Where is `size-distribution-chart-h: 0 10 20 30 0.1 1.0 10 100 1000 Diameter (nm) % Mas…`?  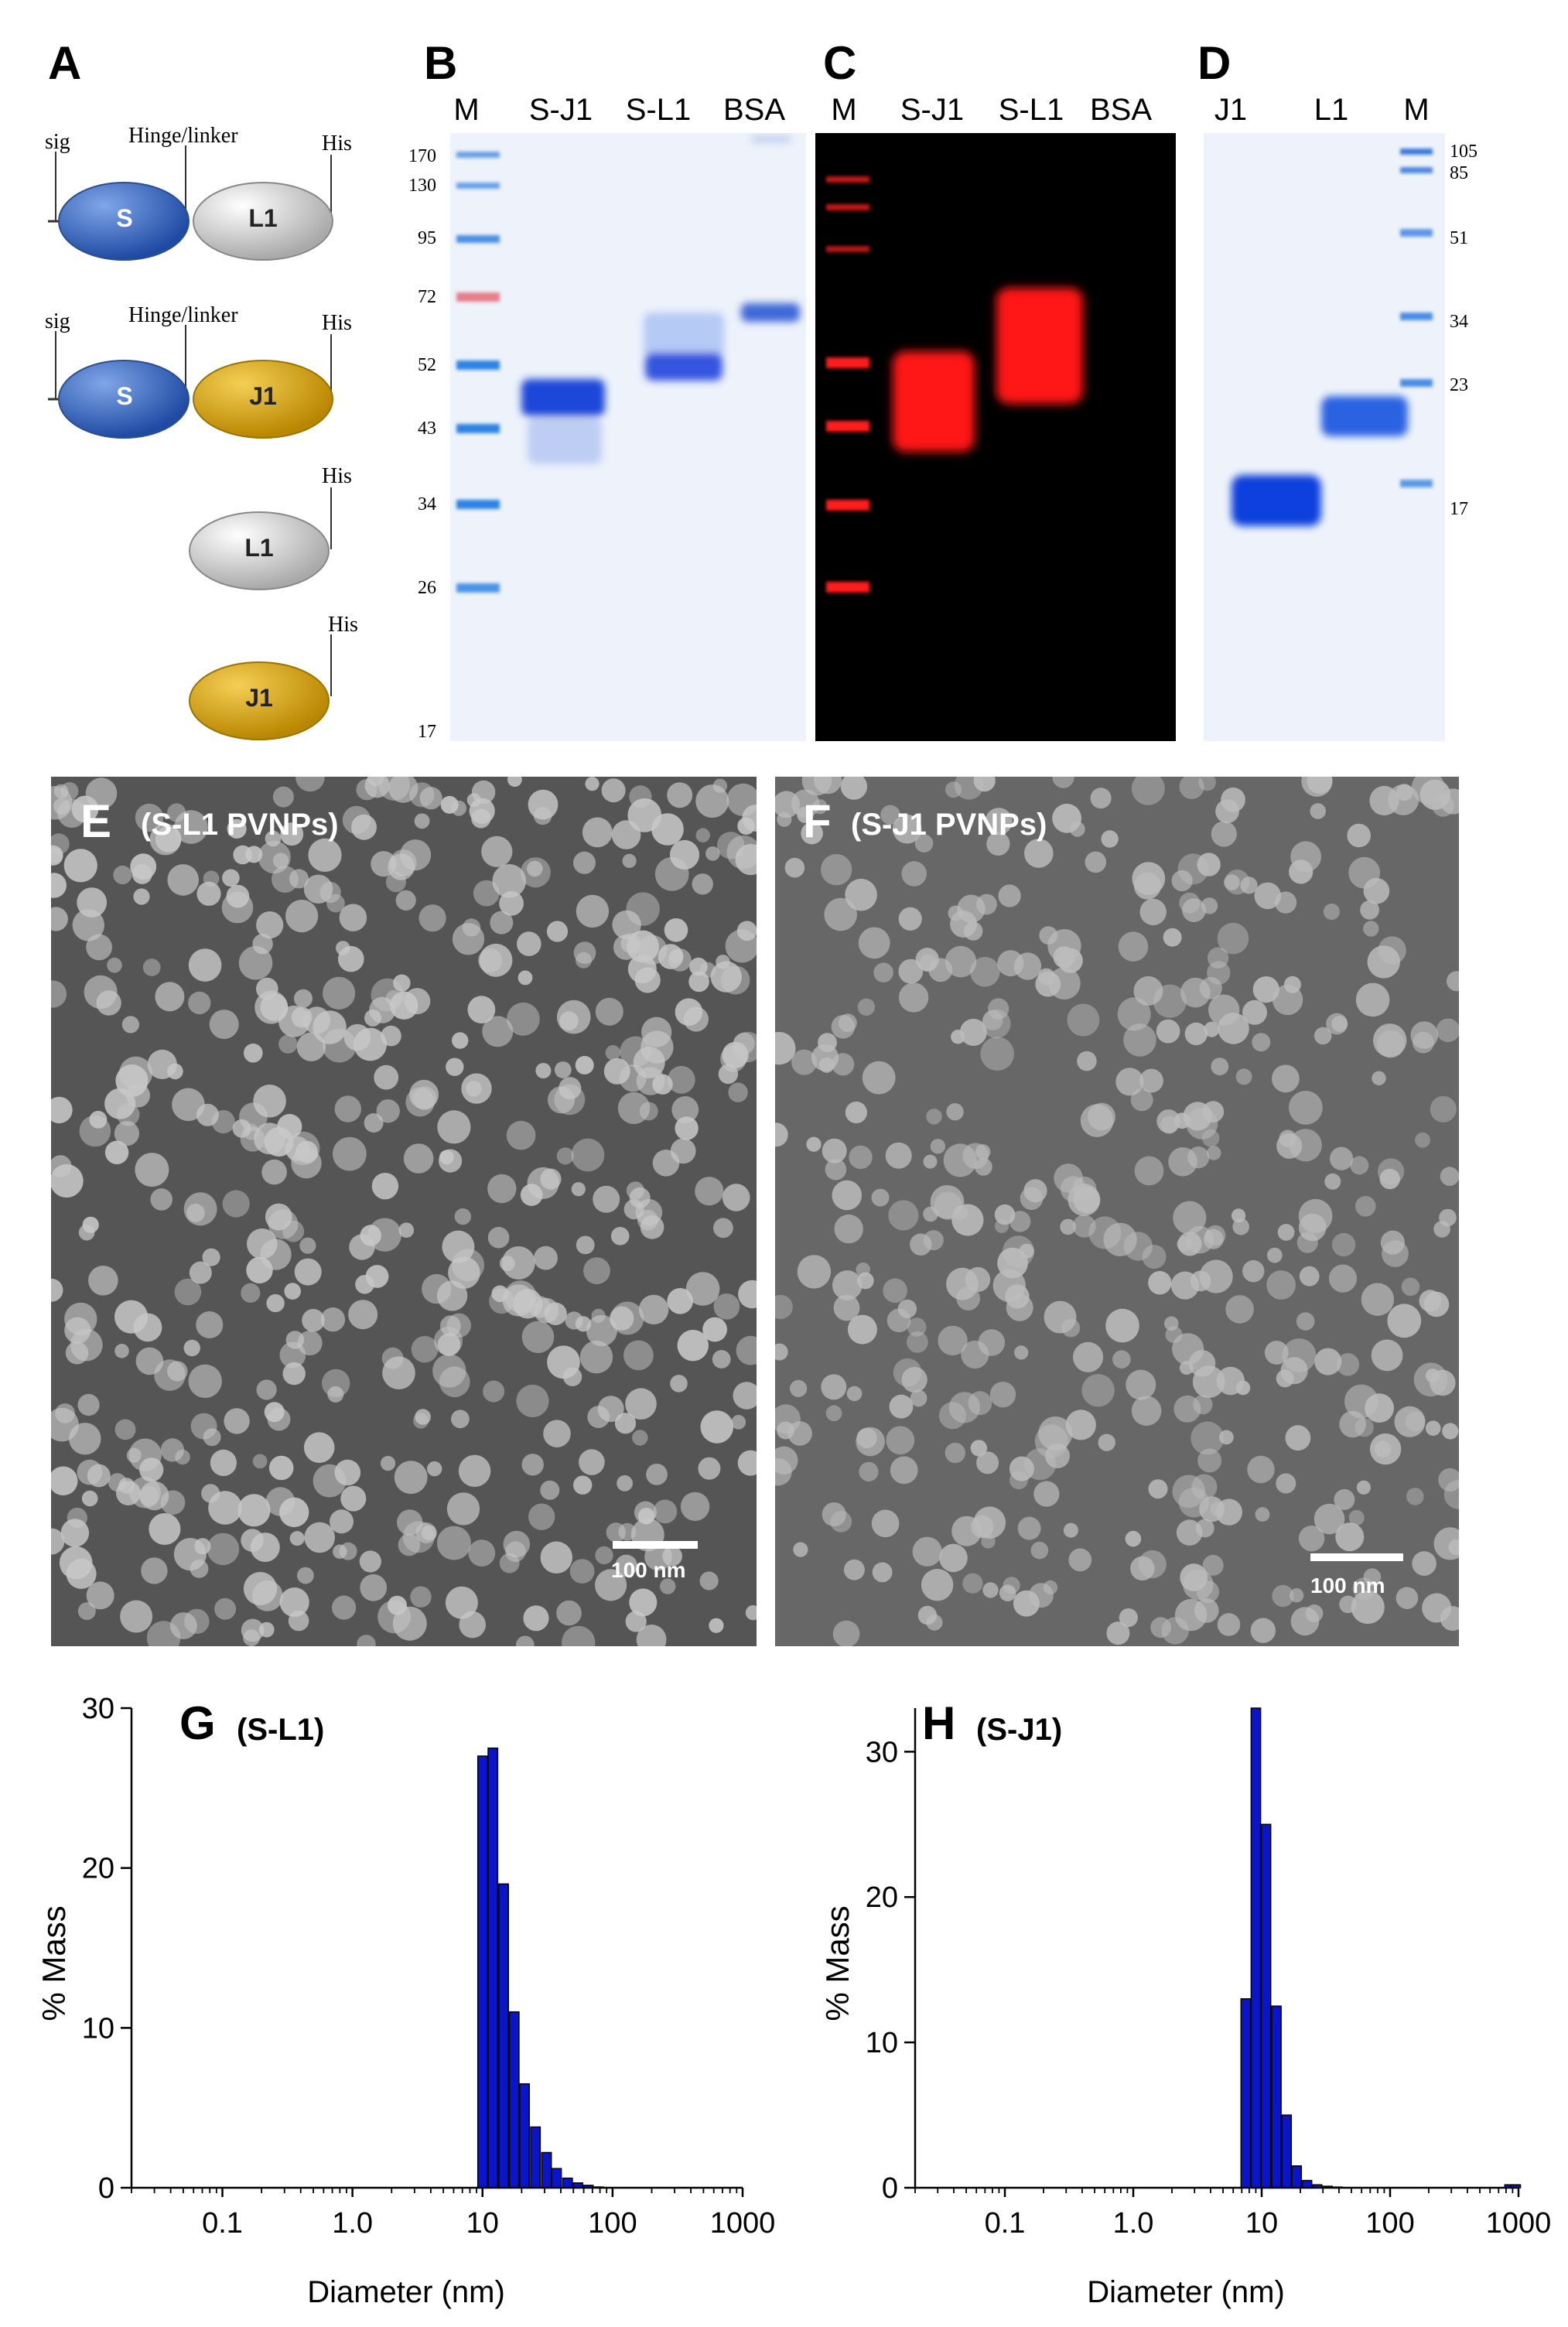
size-distribution-chart-h: 0 10 20 30 0.1 1.0 10 100 1000 Diameter (nm) % Mas… is located at coordinates (1185, 2008).